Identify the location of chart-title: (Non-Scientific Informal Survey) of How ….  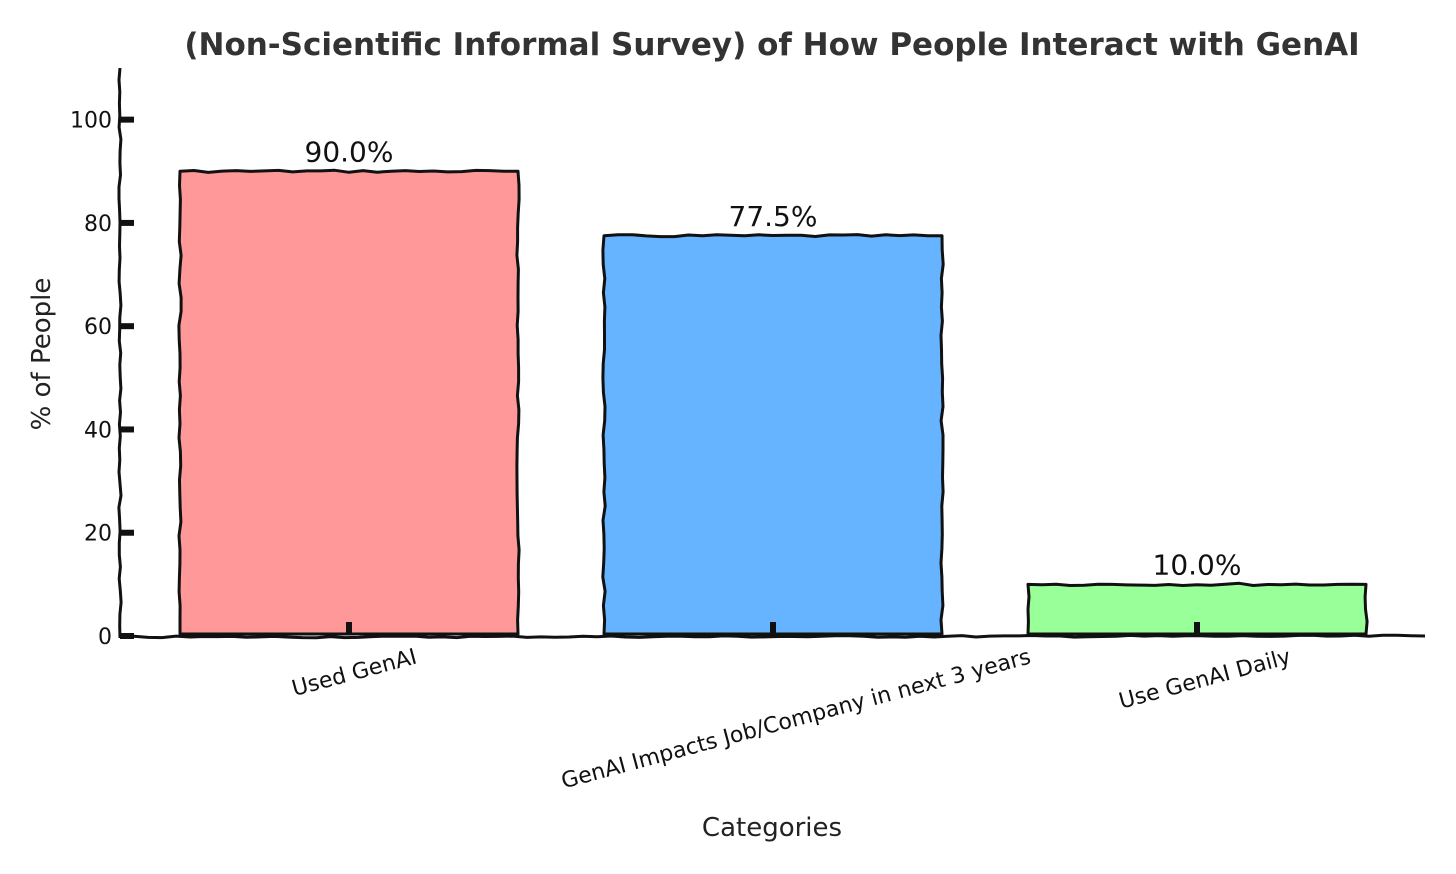
(771, 45).